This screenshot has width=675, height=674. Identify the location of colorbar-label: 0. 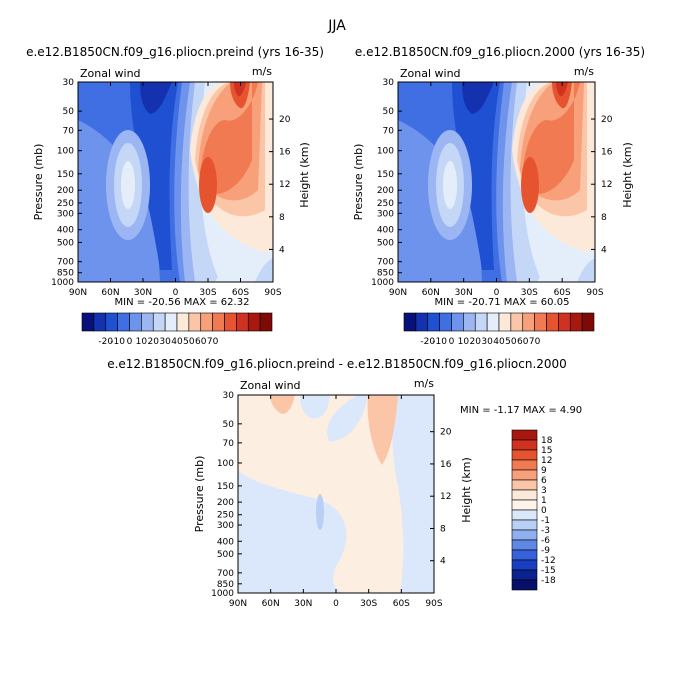
(130, 342).